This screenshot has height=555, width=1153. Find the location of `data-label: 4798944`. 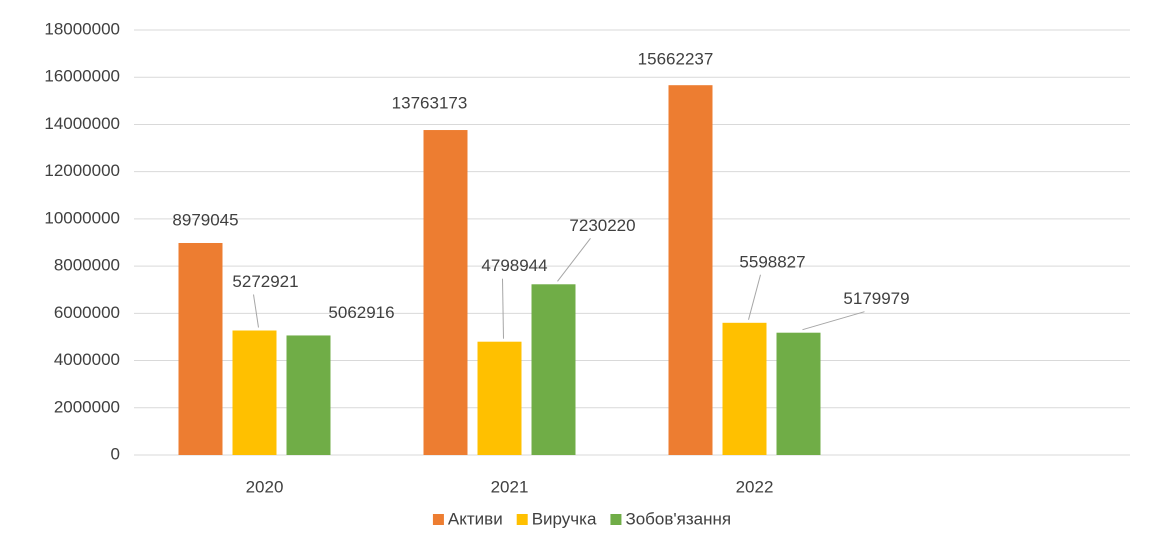

data-label: 4798944 is located at coordinates (514, 265).